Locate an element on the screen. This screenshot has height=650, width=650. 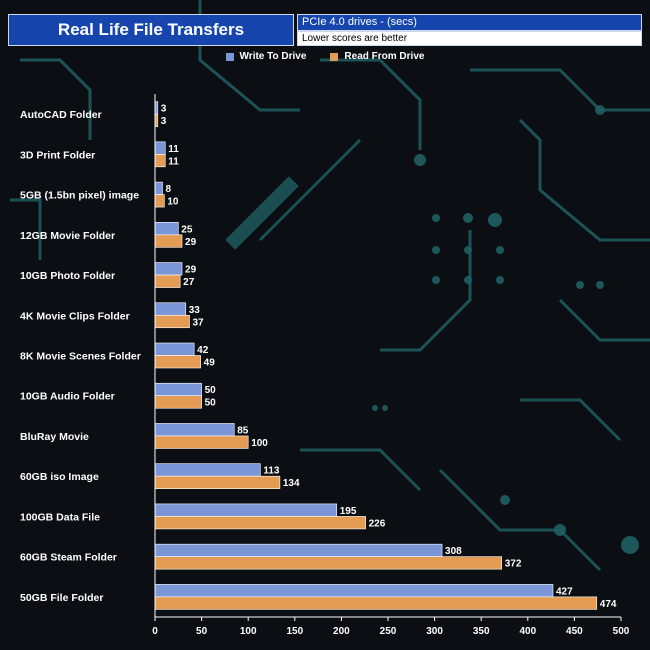
data-label: 25 is located at coordinates (187, 229).